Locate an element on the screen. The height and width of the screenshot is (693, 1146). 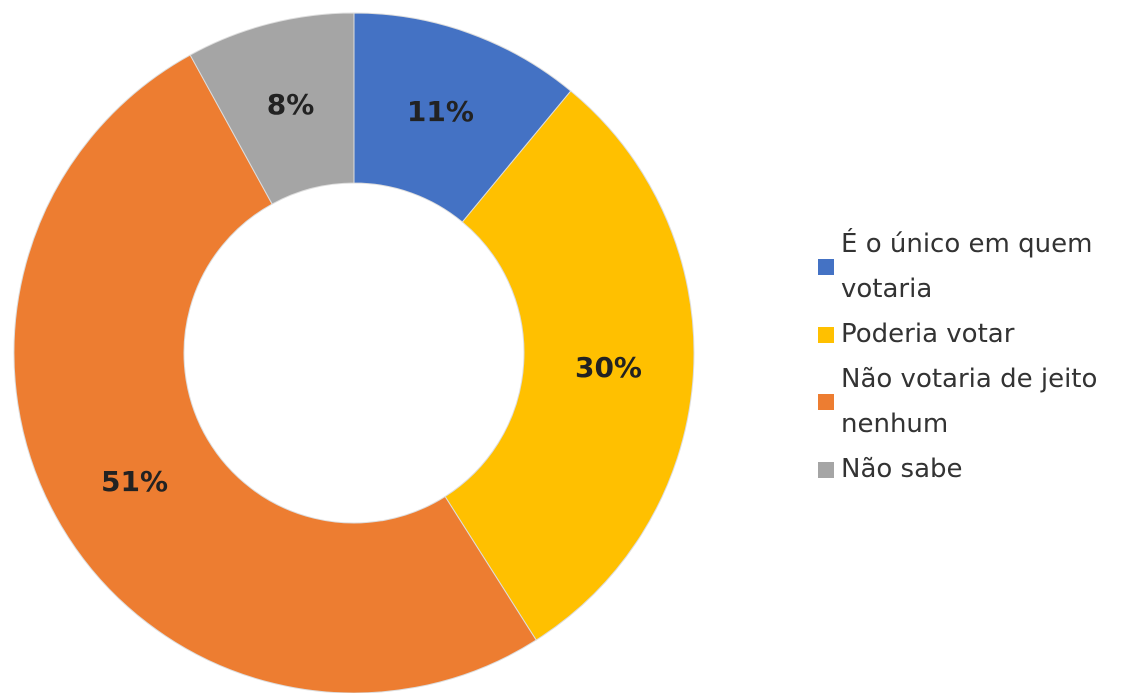
legend-item: Não sabe is located at coordinates (981, 469).